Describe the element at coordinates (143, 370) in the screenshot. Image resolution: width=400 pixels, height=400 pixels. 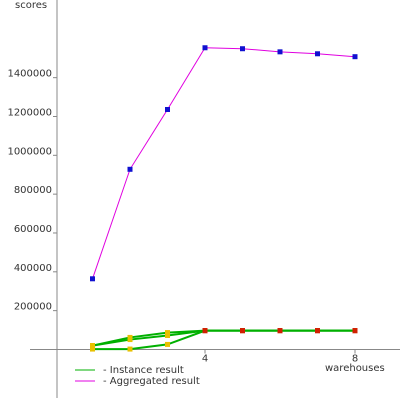
I see `legend-label: - Instance result` at that location.